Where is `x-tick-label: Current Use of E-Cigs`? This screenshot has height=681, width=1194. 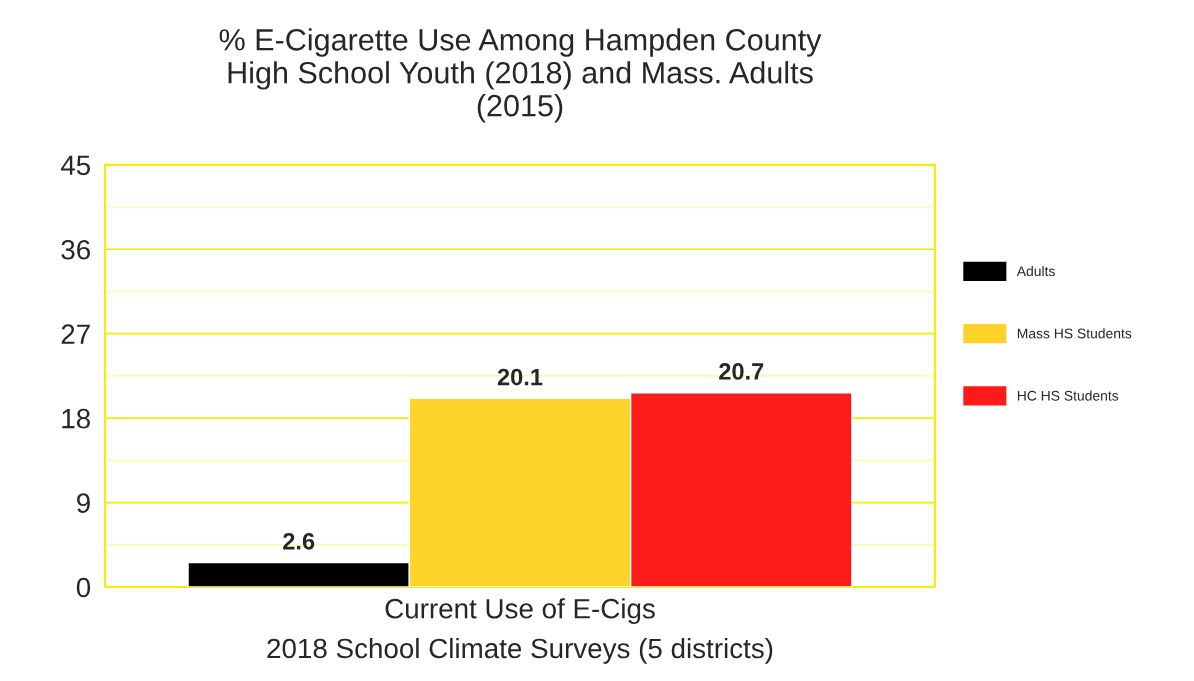
x-tick-label: Current Use of E-Cigs is located at coordinates (520, 611).